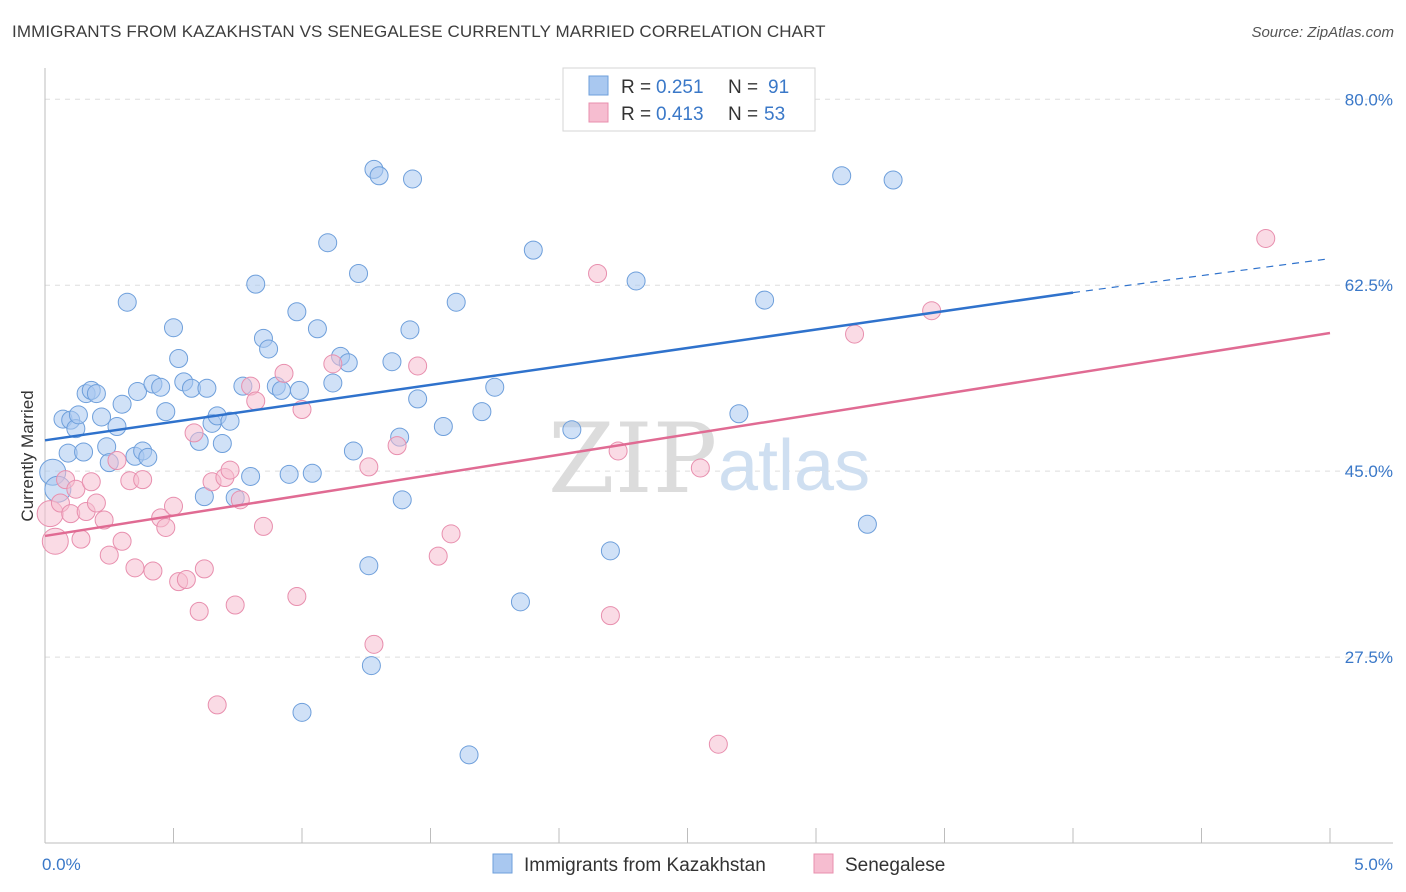 The image size is (1406, 892). Describe the element at coordinates (559, 366) in the screenshot. I see `kazakhstan-trend-line` at that location.